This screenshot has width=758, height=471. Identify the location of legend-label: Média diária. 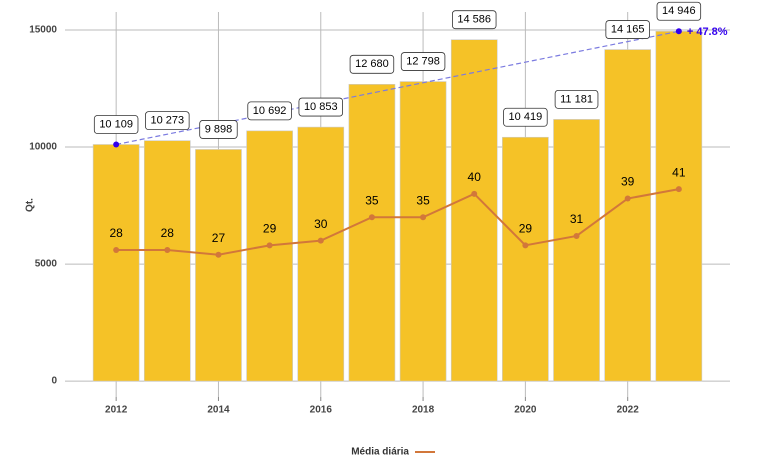
(380, 452).